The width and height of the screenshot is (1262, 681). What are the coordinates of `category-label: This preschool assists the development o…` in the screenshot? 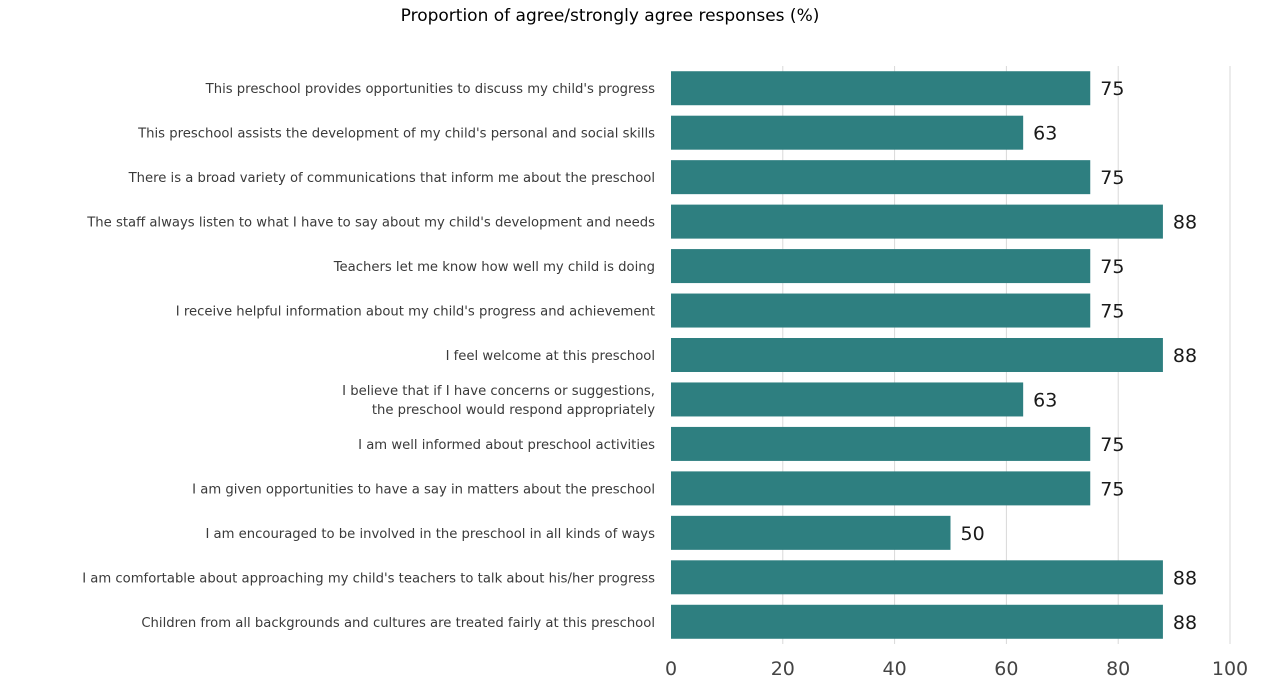 It's located at (396, 134).